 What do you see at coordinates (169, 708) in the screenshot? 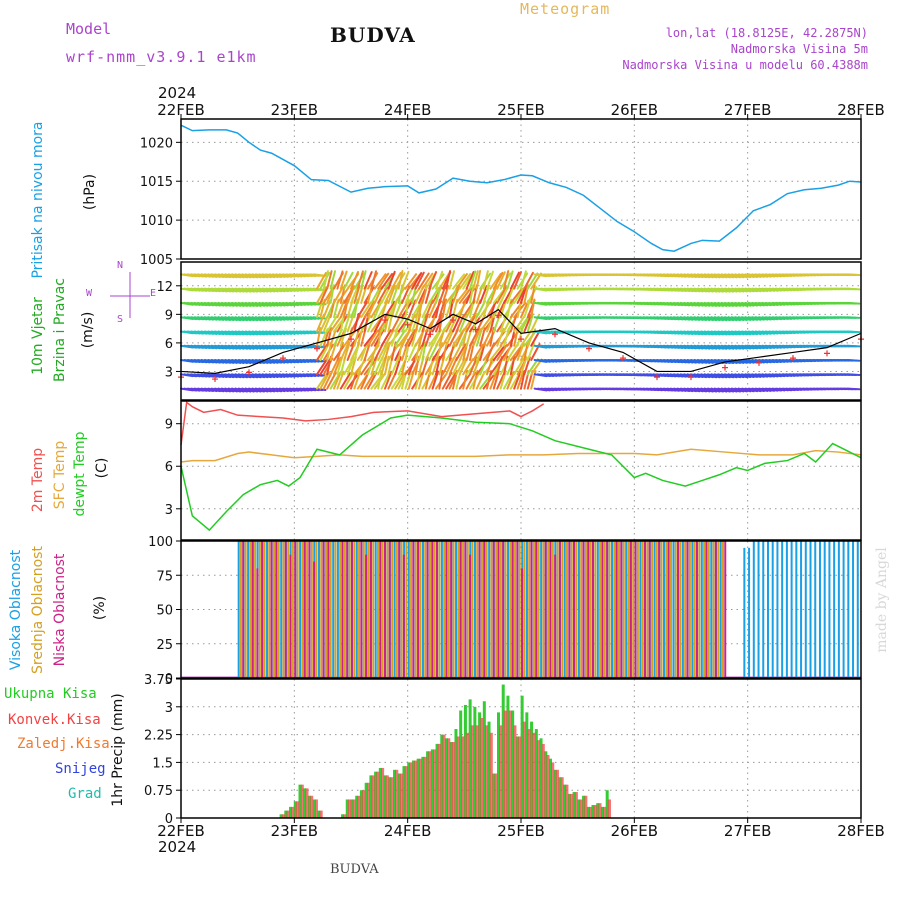
I see `y-tick-label-precipitation: 3` at bounding box center [169, 708].